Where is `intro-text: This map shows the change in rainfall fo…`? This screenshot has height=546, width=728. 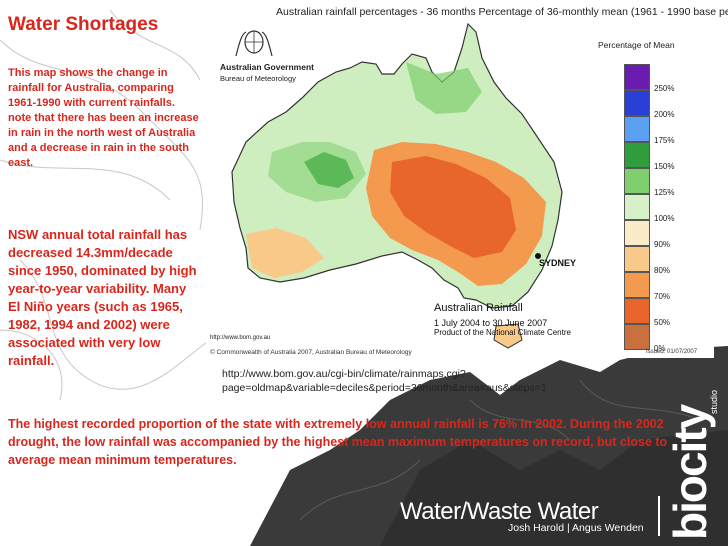
intro-text: This map shows the change in rainfall fo… is located at coordinates (103, 118).